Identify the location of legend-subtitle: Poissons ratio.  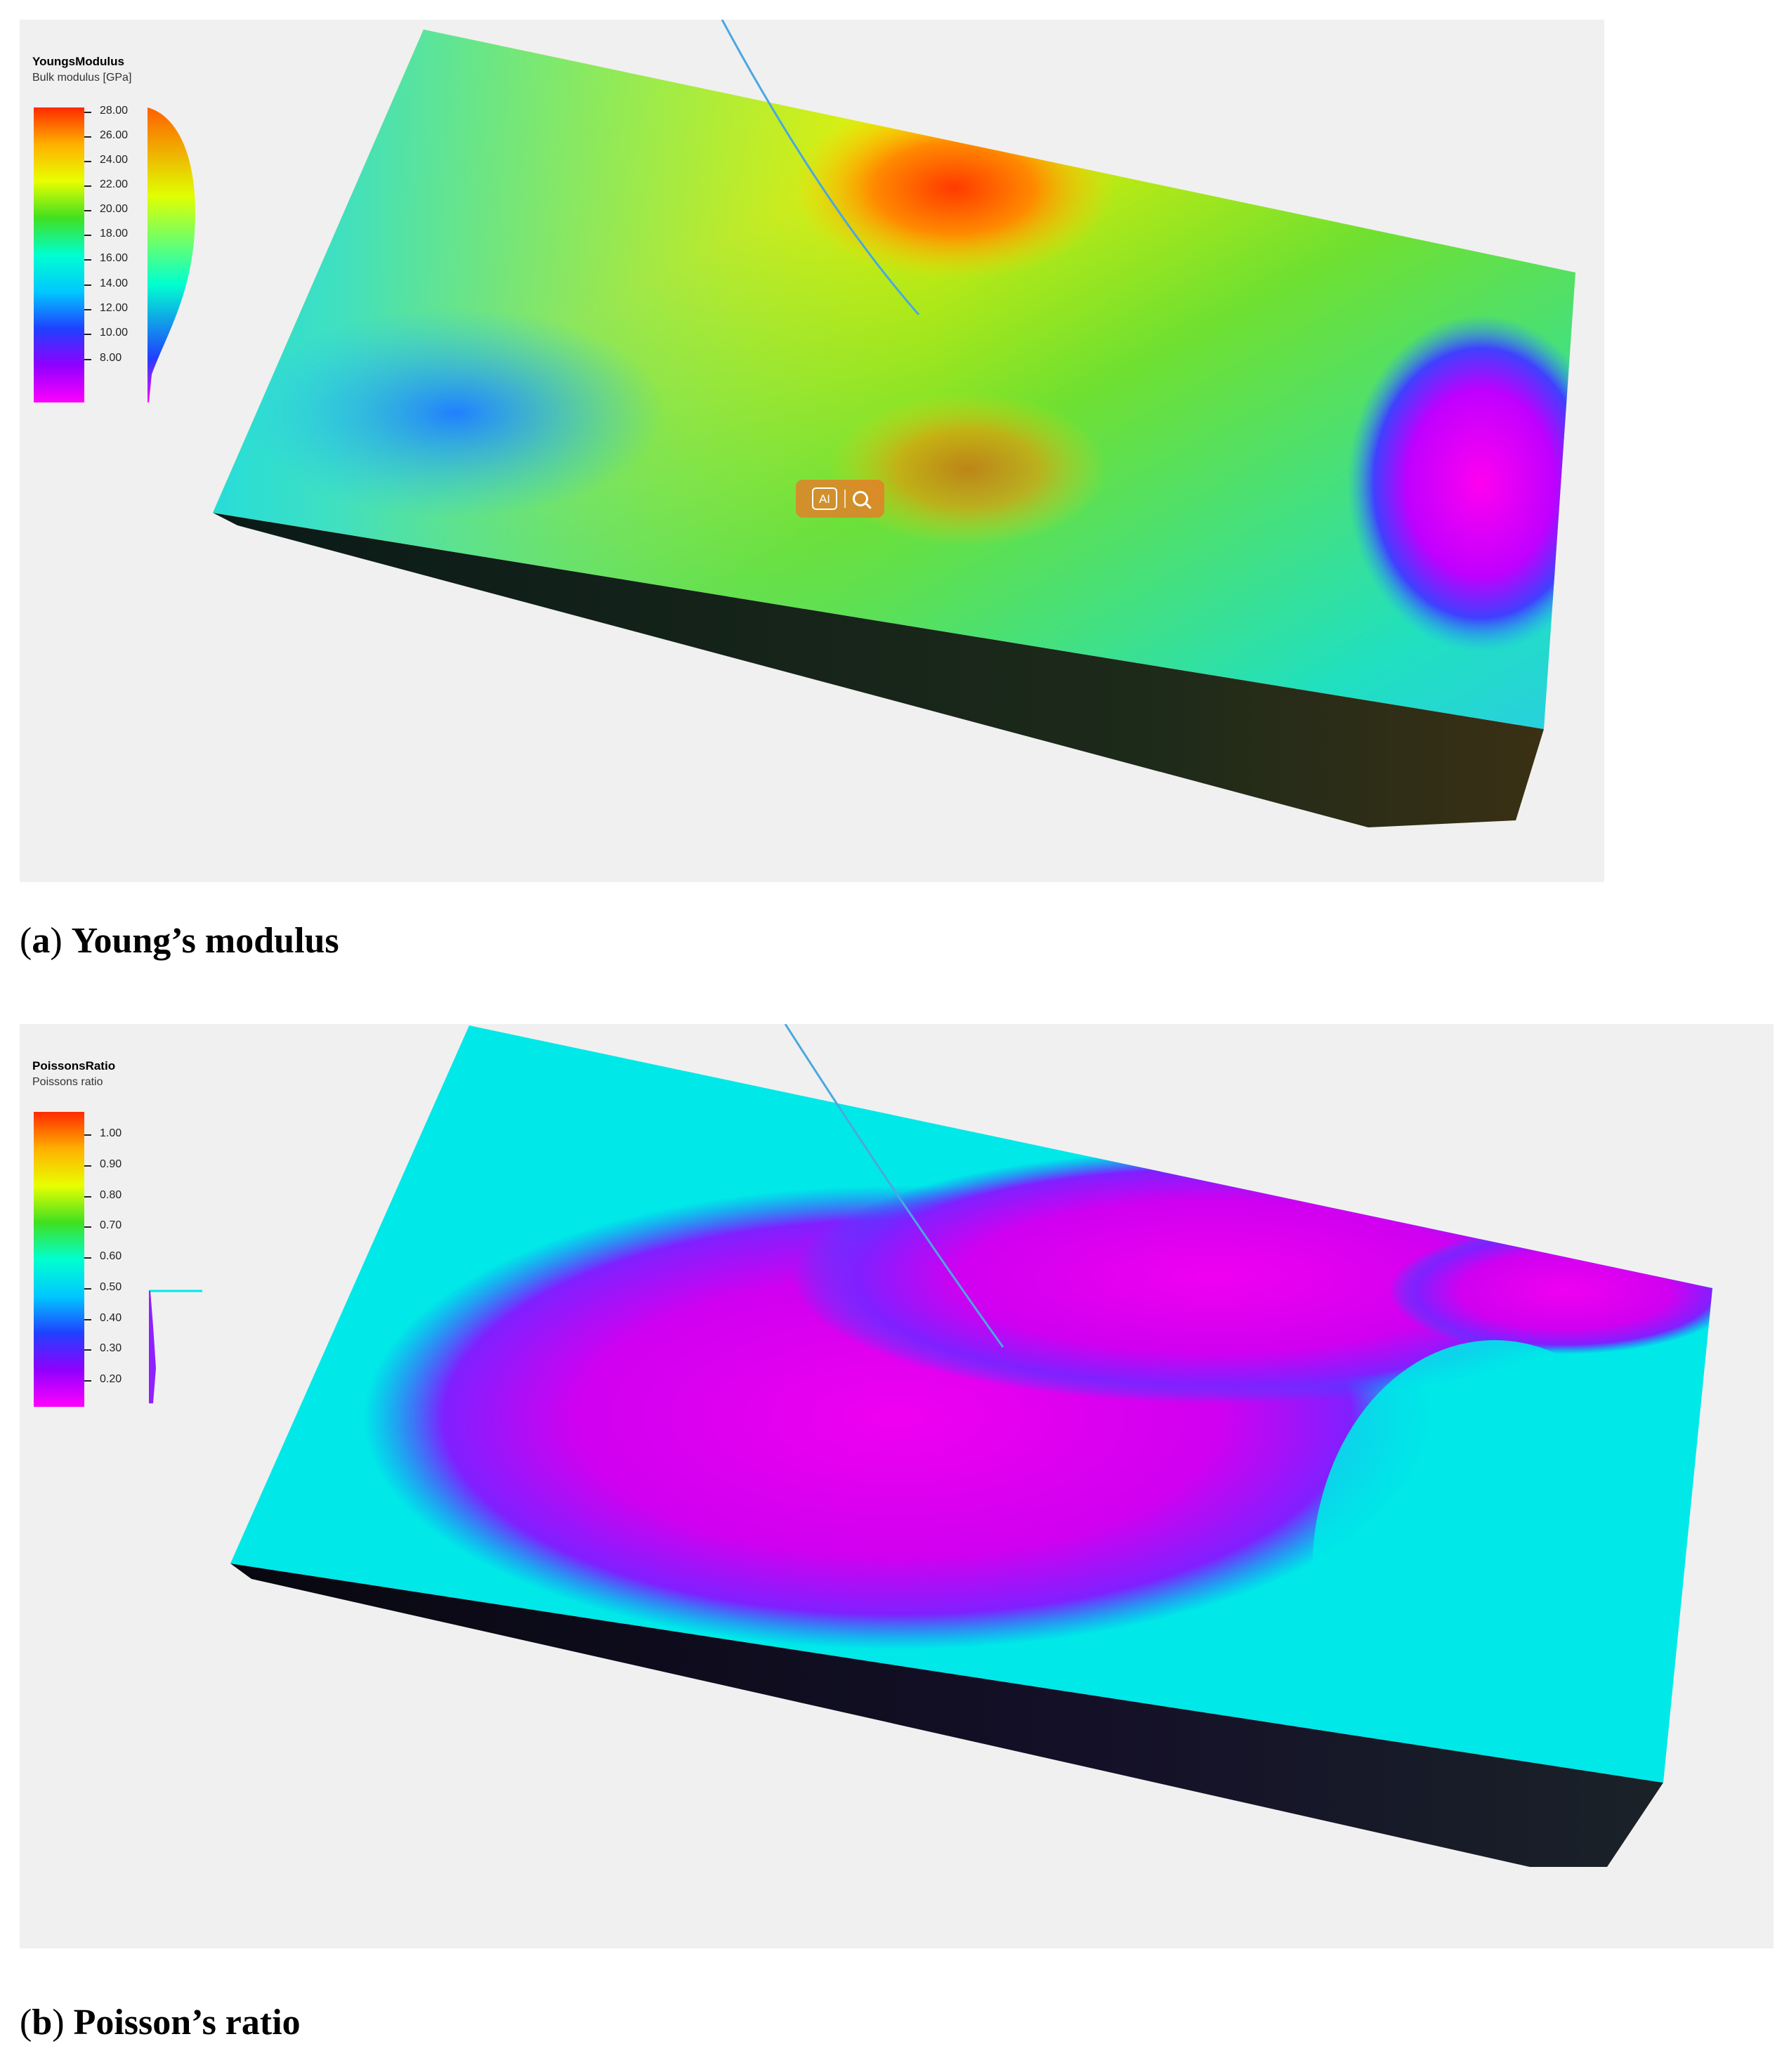
(68, 1082).